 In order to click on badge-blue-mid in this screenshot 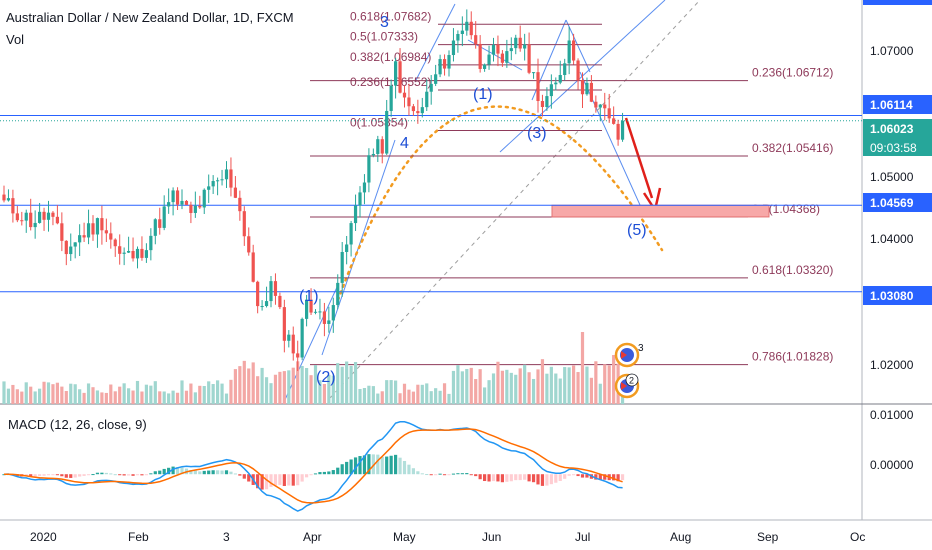, I will do `click(897, 202)`.